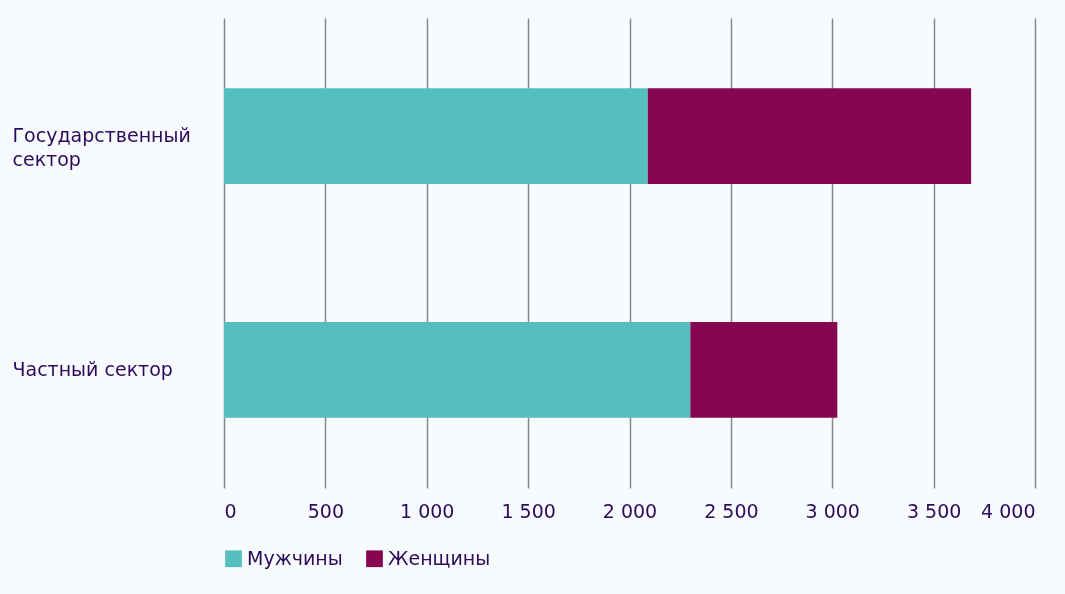 The height and width of the screenshot is (594, 1065). What do you see at coordinates (295, 557) in the screenshot?
I see `legend-label: Мужчины` at bounding box center [295, 557].